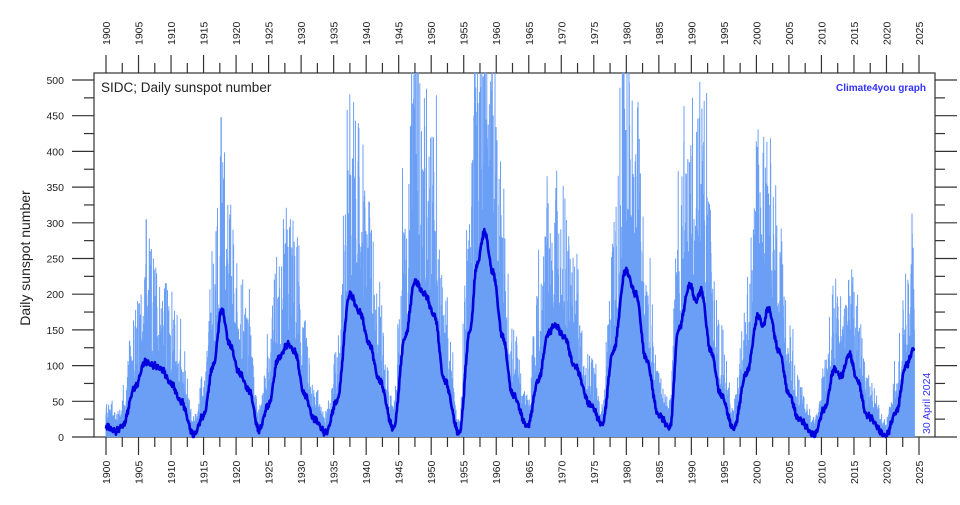 The height and width of the screenshot is (505, 960). What do you see at coordinates (335, 33) in the screenshot?
I see `x-tick-label-top: 1935` at bounding box center [335, 33].